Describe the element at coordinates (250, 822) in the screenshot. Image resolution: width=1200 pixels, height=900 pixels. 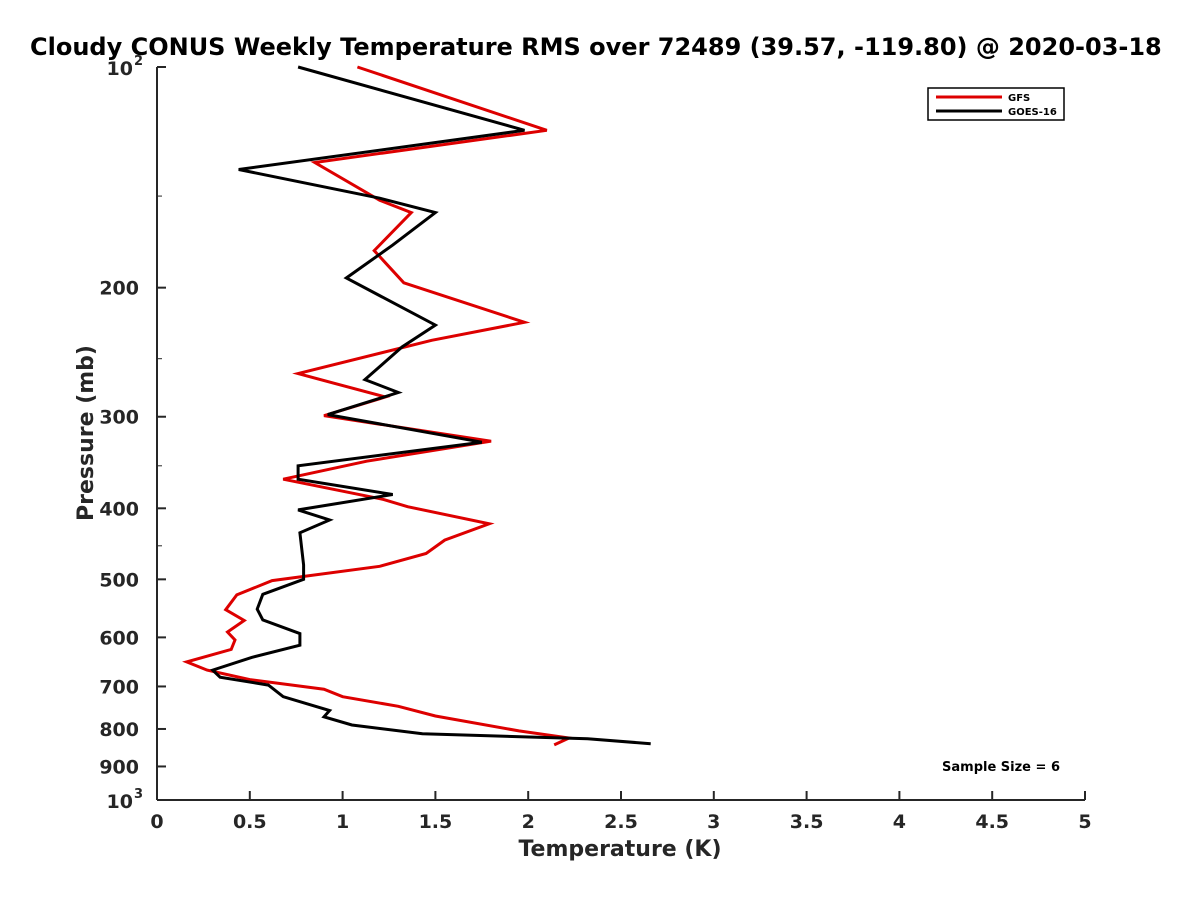
I see `x-tick-label: 0.5` at that location.